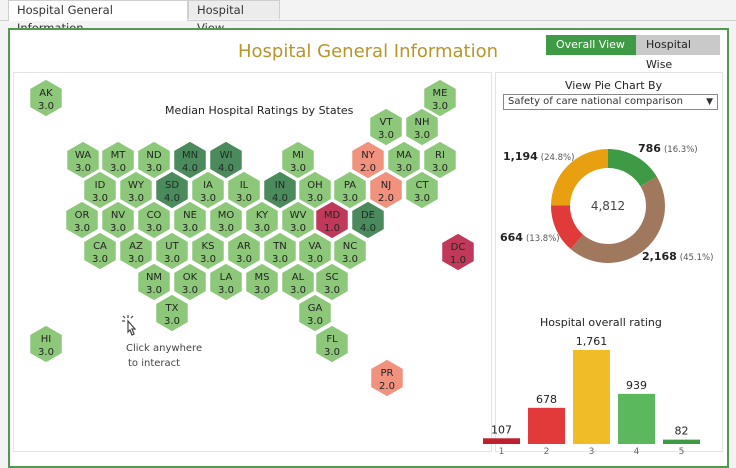 Image resolution: width=736 pixels, height=468 pixels. I want to click on state-hex-nm: NM 3.0, so click(154, 282).